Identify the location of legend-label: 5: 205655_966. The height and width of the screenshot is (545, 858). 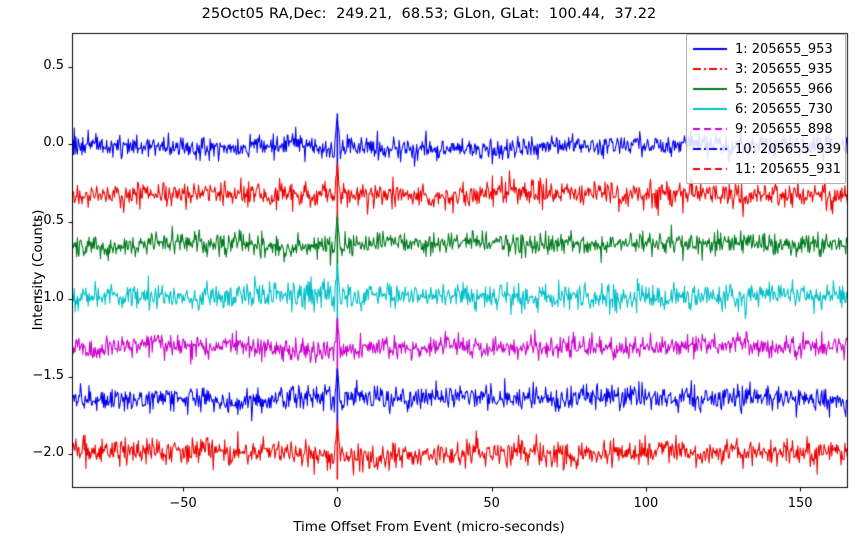
(784, 89).